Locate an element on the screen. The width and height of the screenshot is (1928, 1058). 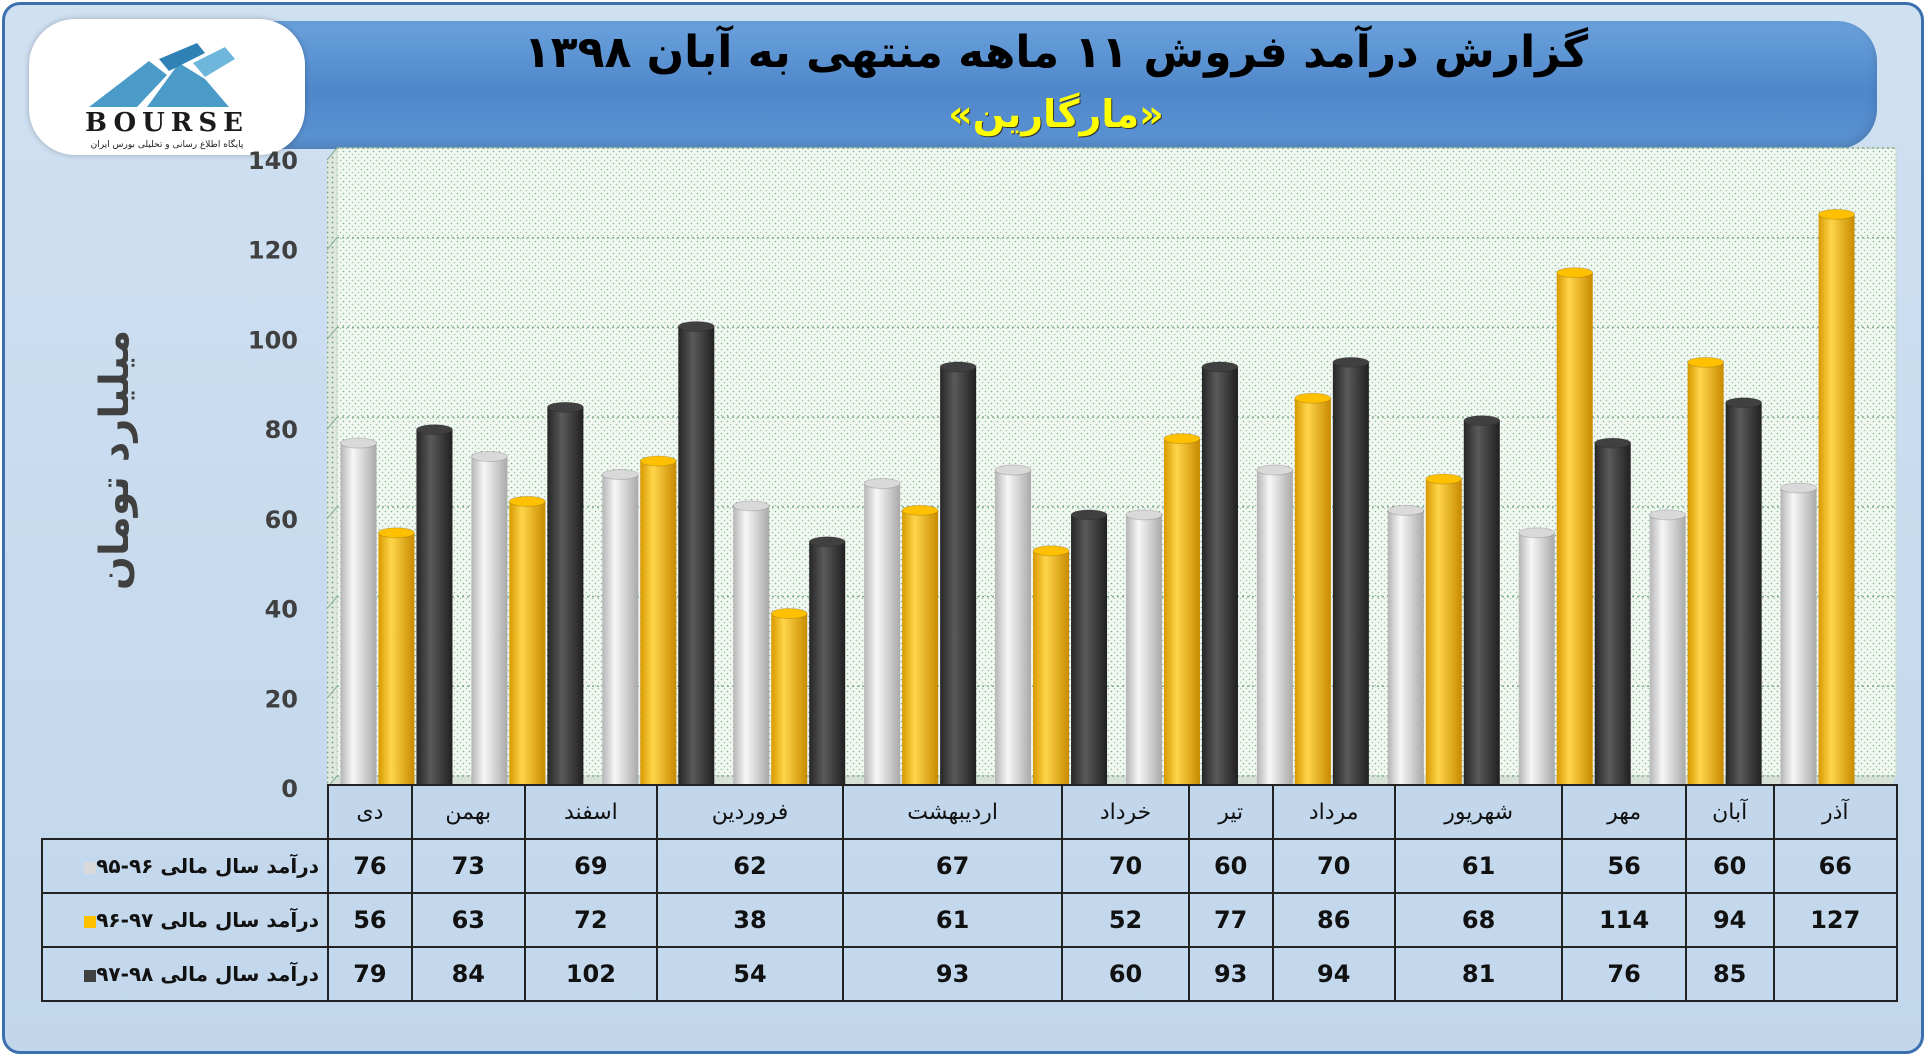
category-label: شهریور is located at coordinates (1478, 812).